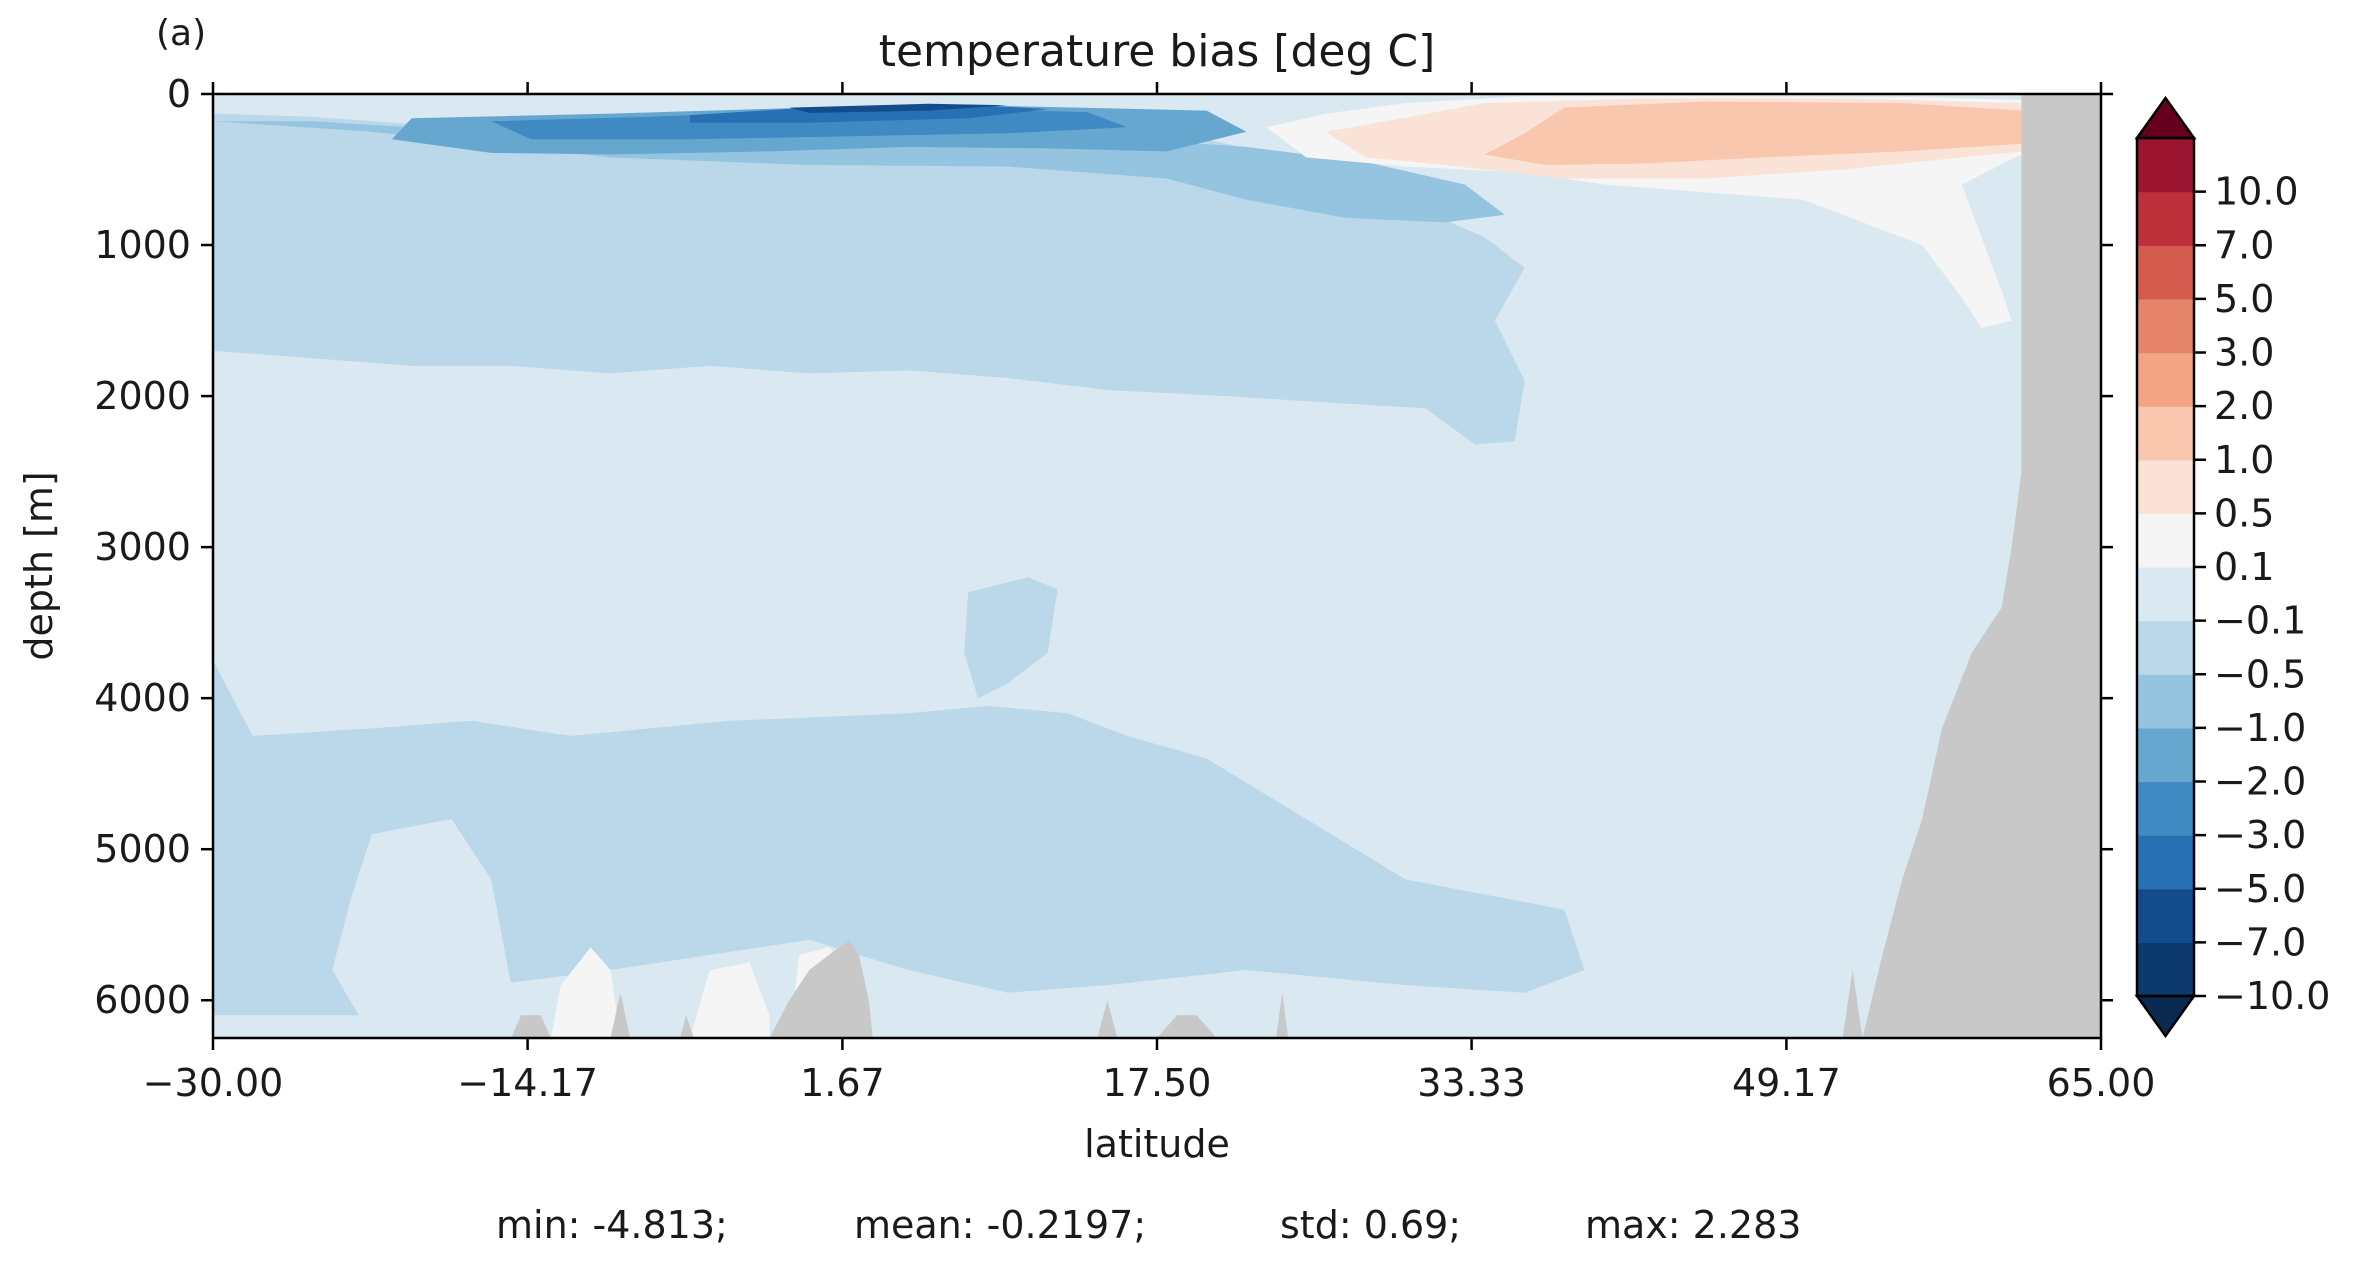  I want to click on colorbar-extend-min, so click(2165, 1016).